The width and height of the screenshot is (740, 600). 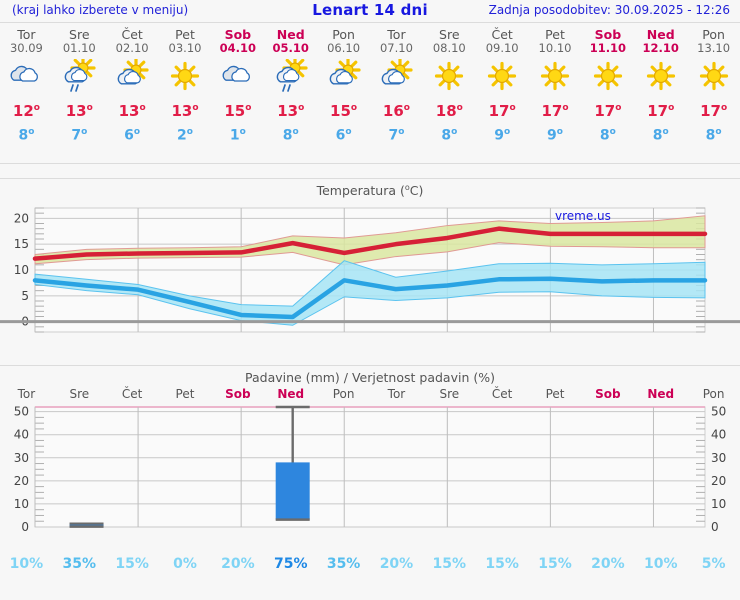 I want to click on day-column: Ned 05.10 13o 8o, so click(x=290, y=87).